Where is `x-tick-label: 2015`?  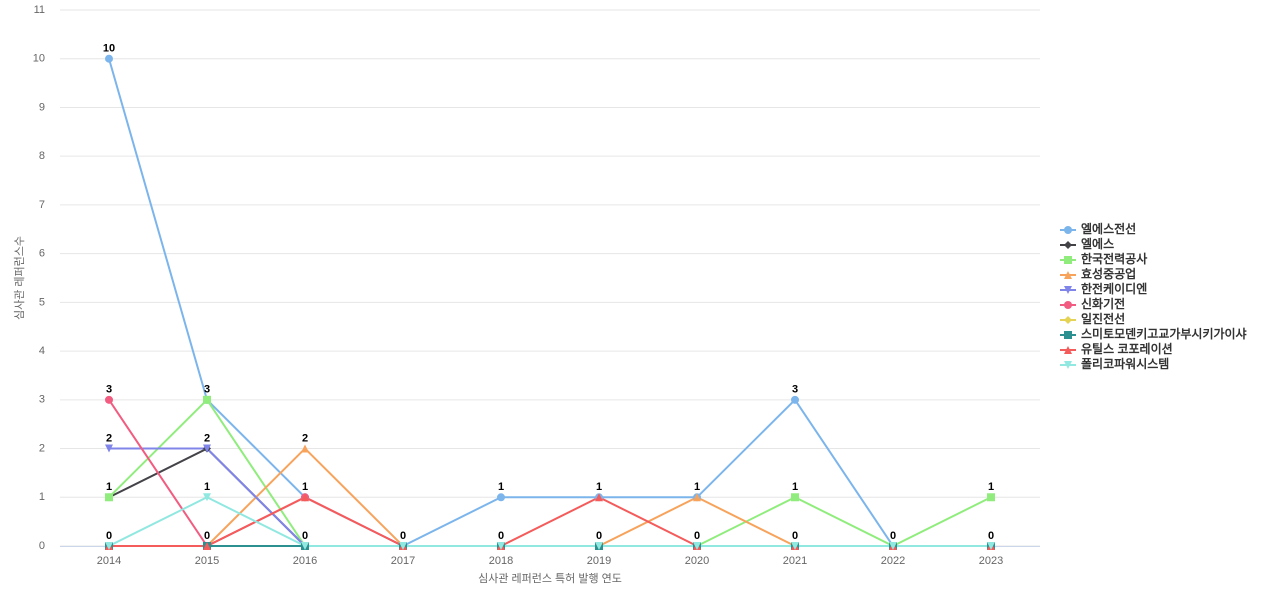 x-tick-label: 2015 is located at coordinates (207, 561).